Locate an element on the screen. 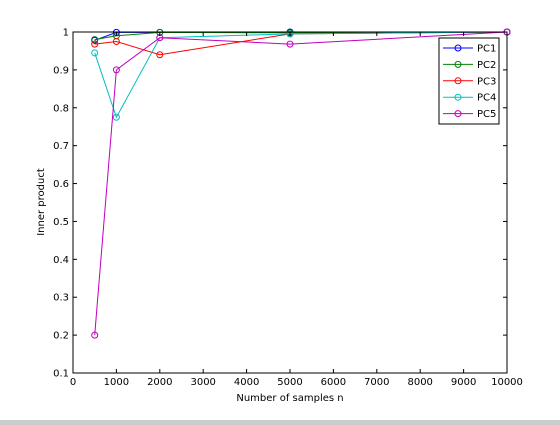 The width and height of the screenshot is (560, 425). x-tick-label: 0 is located at coordinates (73, 382).